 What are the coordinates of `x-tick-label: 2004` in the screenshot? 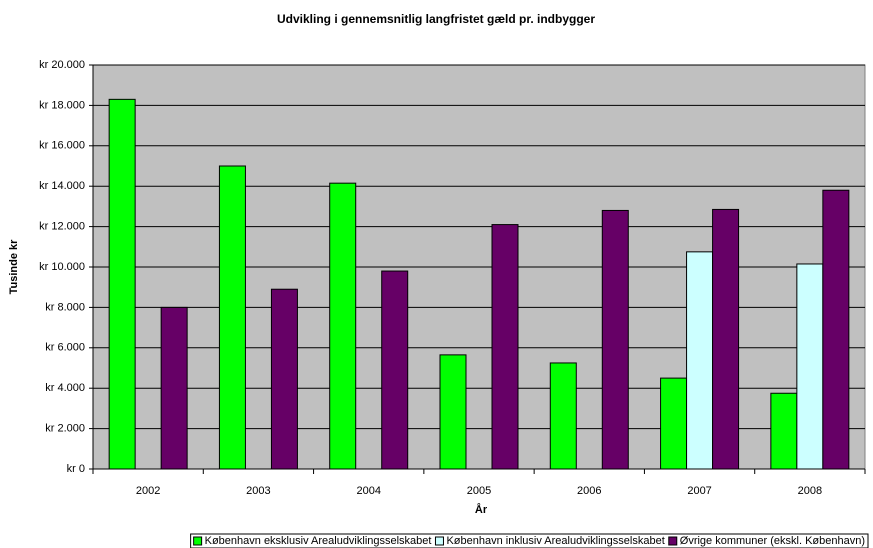 It's located at (368, 491).